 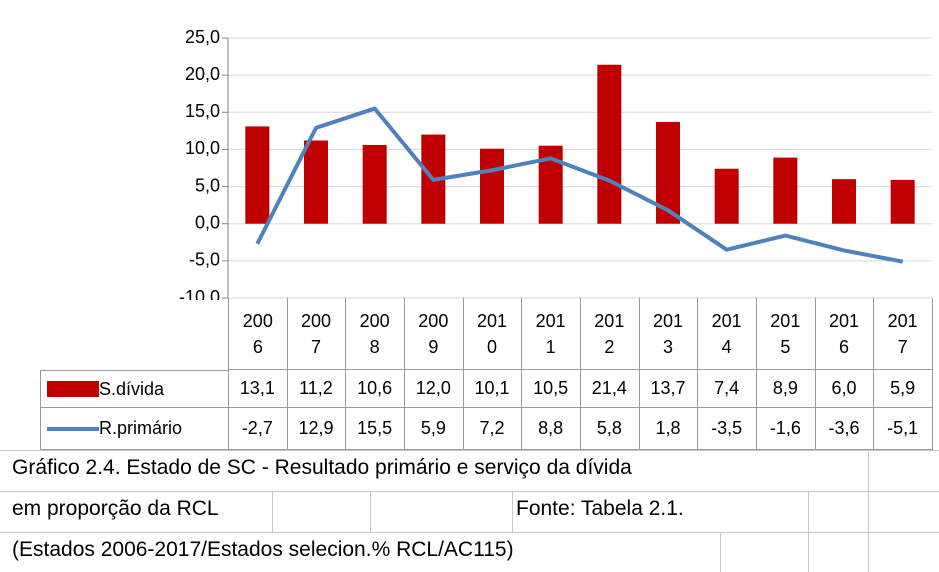 I want to click on x-tick-label: 2006, so click(x=257, y=333).